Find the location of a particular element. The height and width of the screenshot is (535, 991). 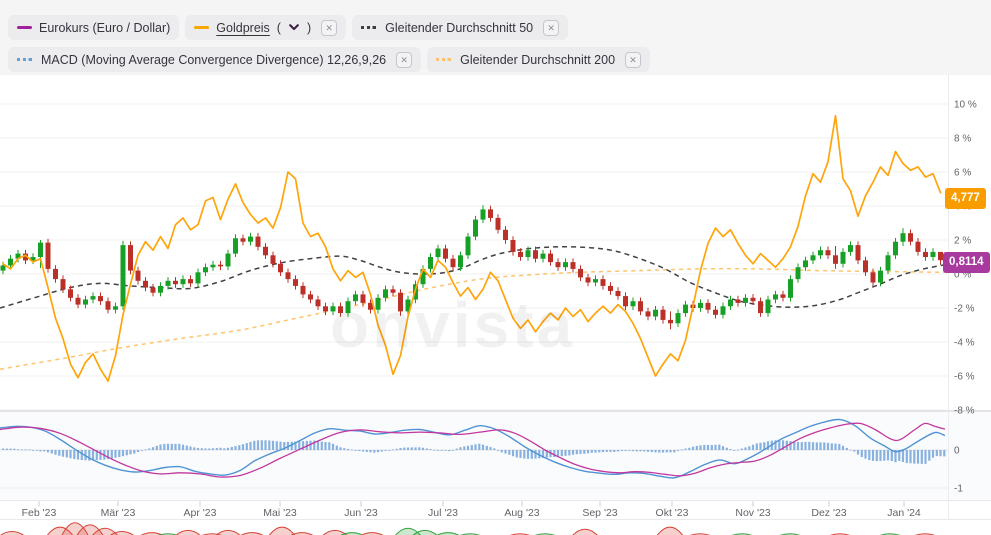

svg-text: -4 % is located at coordinates (964, 343).